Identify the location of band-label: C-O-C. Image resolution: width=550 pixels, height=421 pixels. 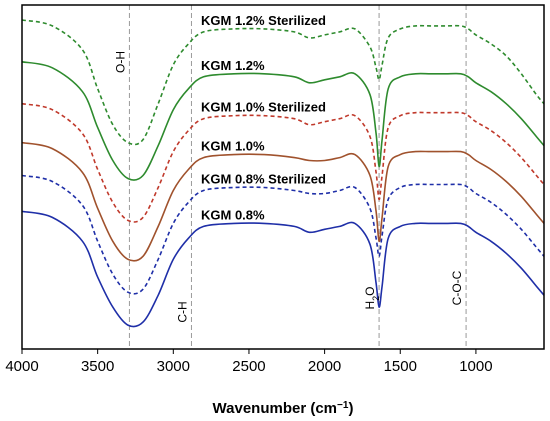
(457, 287).